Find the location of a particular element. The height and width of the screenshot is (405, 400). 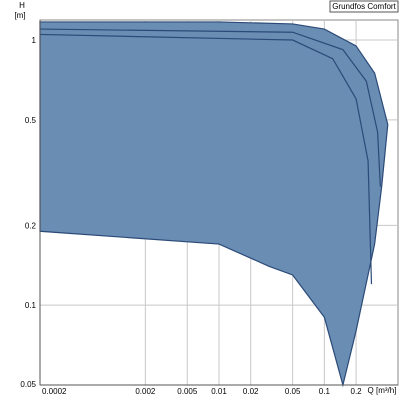

y-axis-unit: [m] is located at coordinates (19, 15).